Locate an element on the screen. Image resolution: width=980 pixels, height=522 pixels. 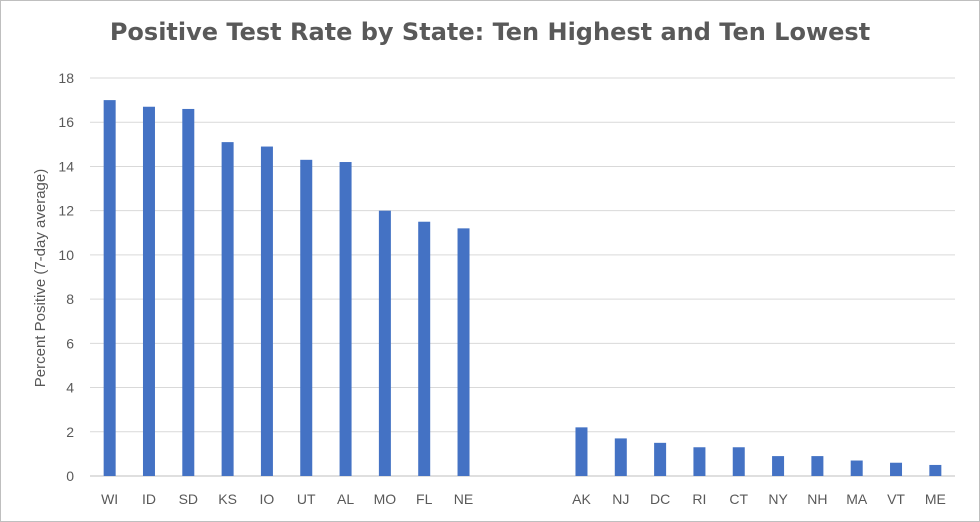
x-tick-label-nh: NH is located at coordinates (817, 499).